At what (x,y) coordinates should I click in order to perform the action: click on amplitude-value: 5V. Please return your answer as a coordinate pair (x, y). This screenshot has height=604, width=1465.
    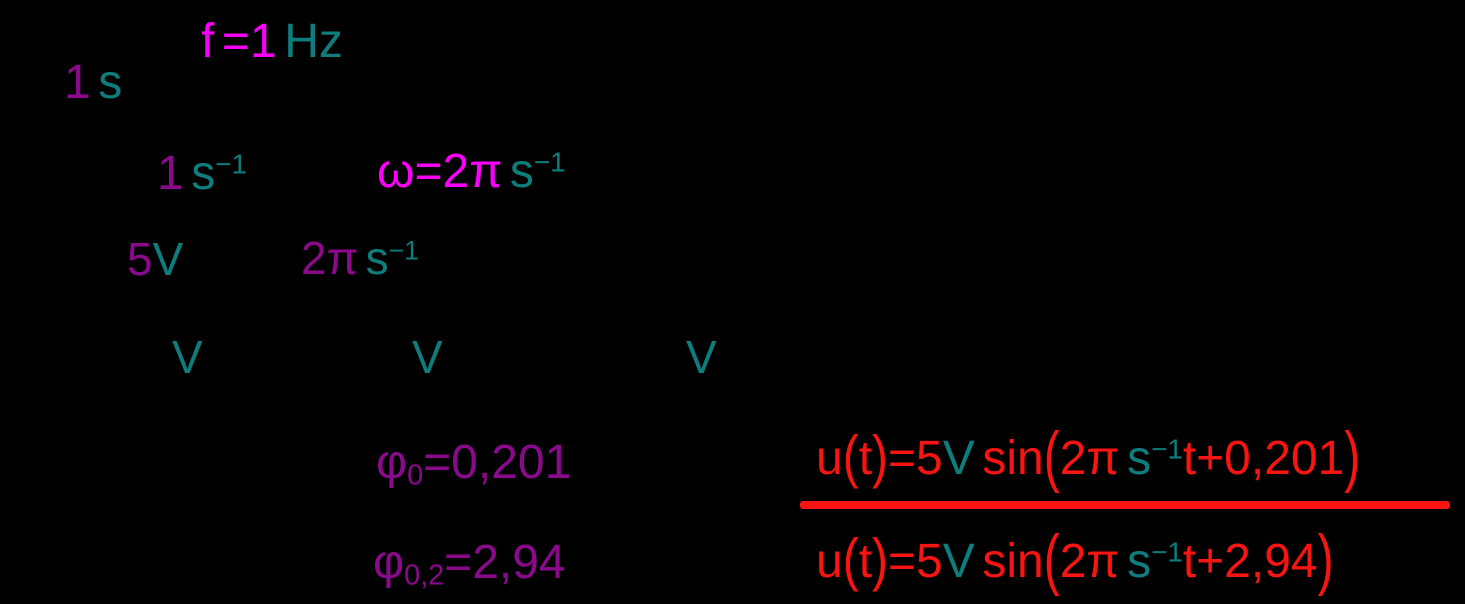
    Looking at the image, I should click on (155, 259).